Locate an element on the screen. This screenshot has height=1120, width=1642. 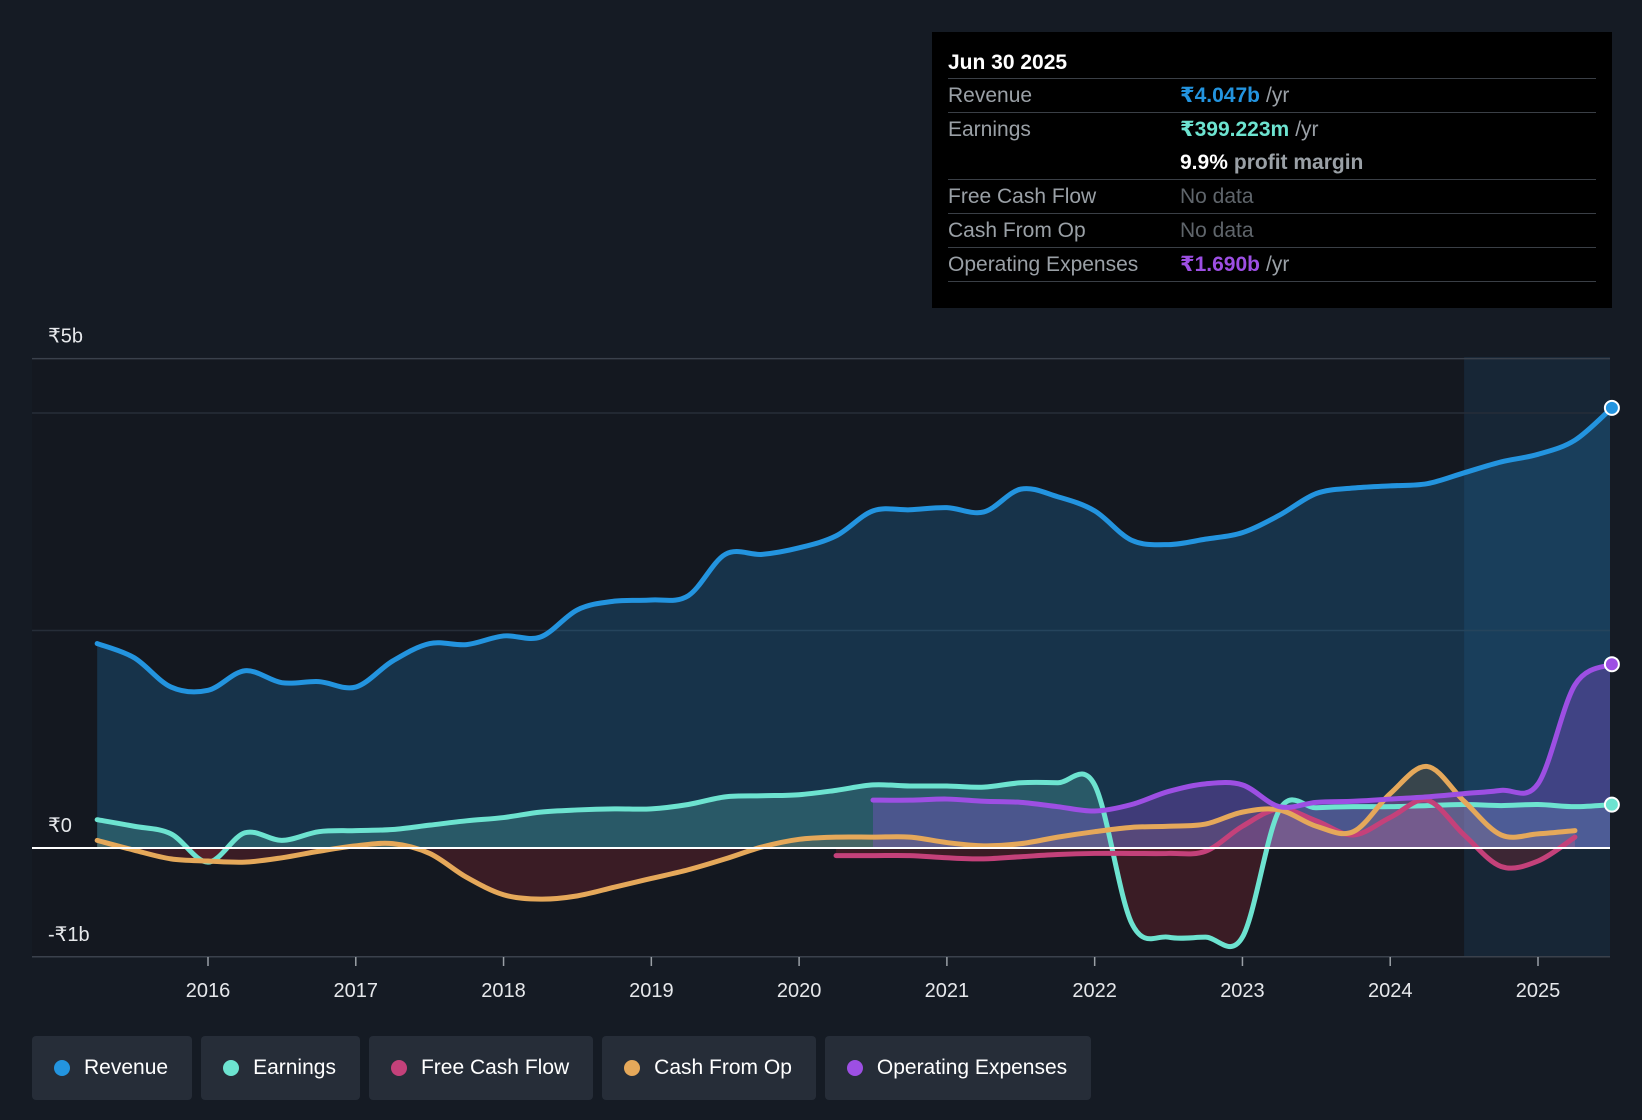
cash-from-op-area is located at coordinates (836, 807).